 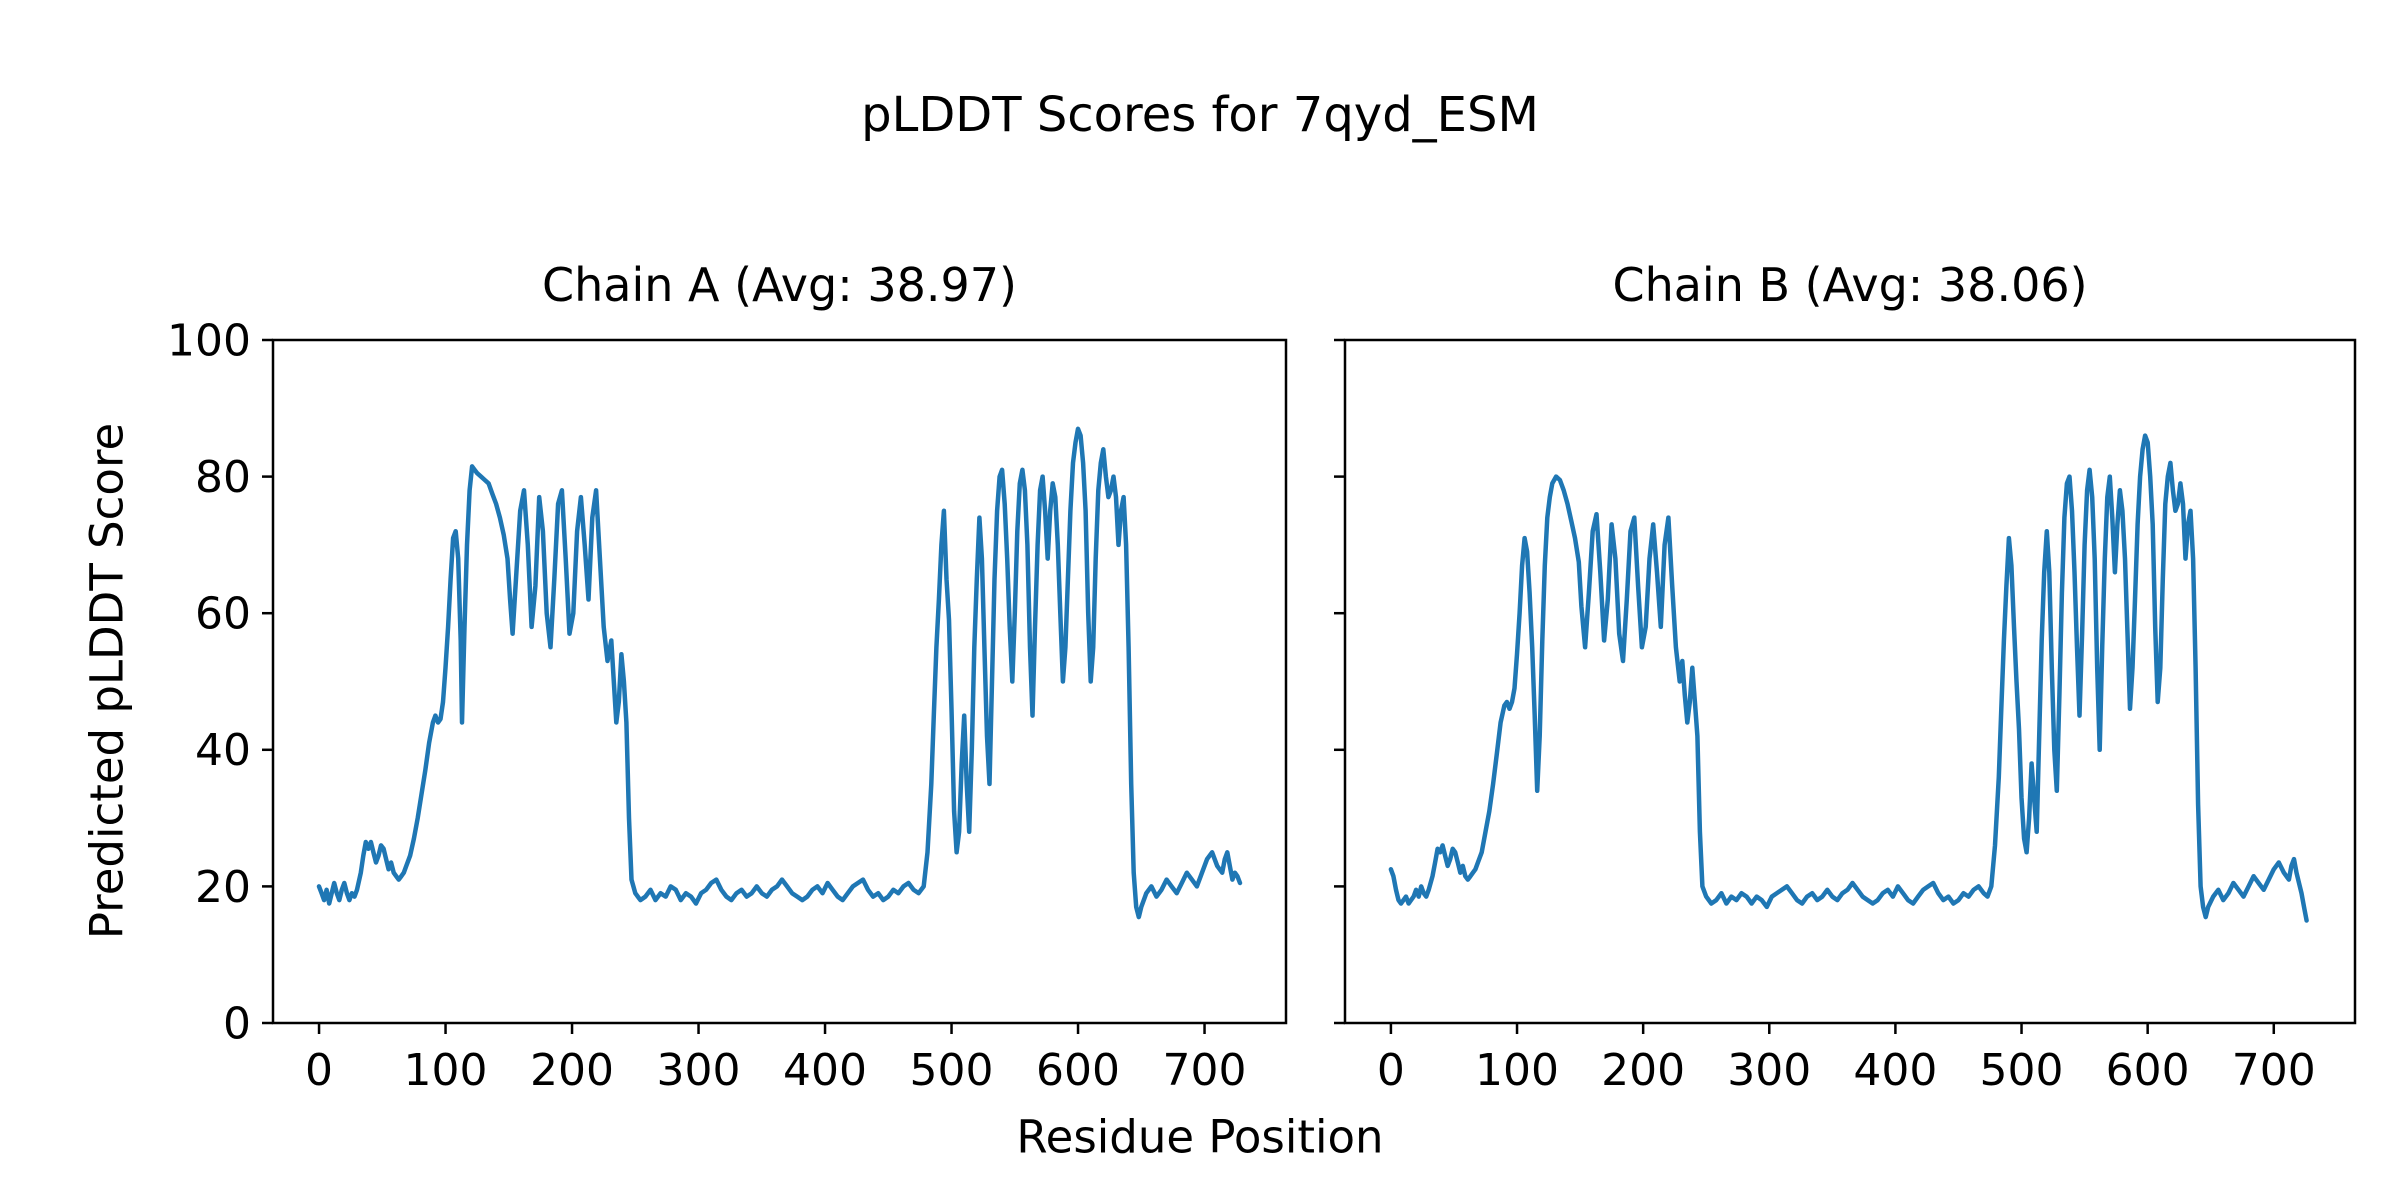 What do you see at coordinates (779, 285) in the screenshot?
I see `chain-a-subplot-title: Chain A (Avg: 38.97)` at bounding box center [779, 285].